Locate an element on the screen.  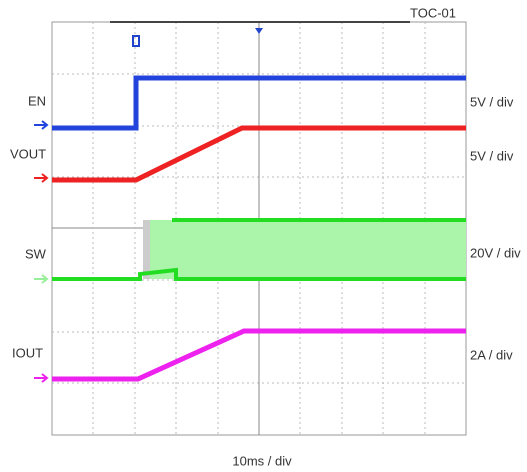
sw-arrow is located at coordinates (41, 279).